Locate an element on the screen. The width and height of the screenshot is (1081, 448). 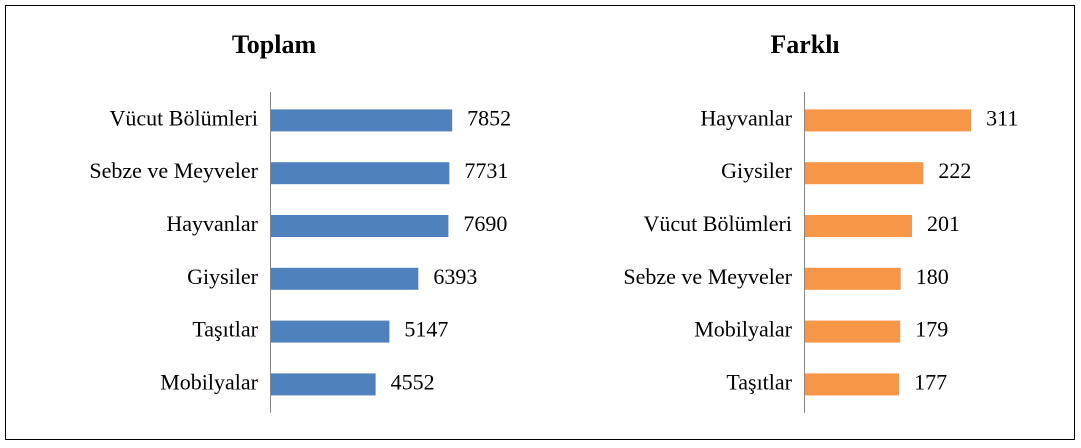
value-label: 4552 is located at coordinates (413, 381).